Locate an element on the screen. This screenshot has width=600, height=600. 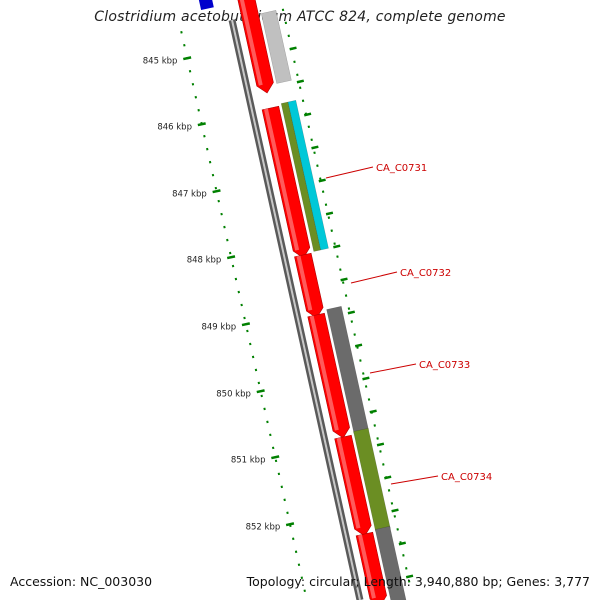
scale-tick-label: 848 kbp is located at coordinates (204, 260).